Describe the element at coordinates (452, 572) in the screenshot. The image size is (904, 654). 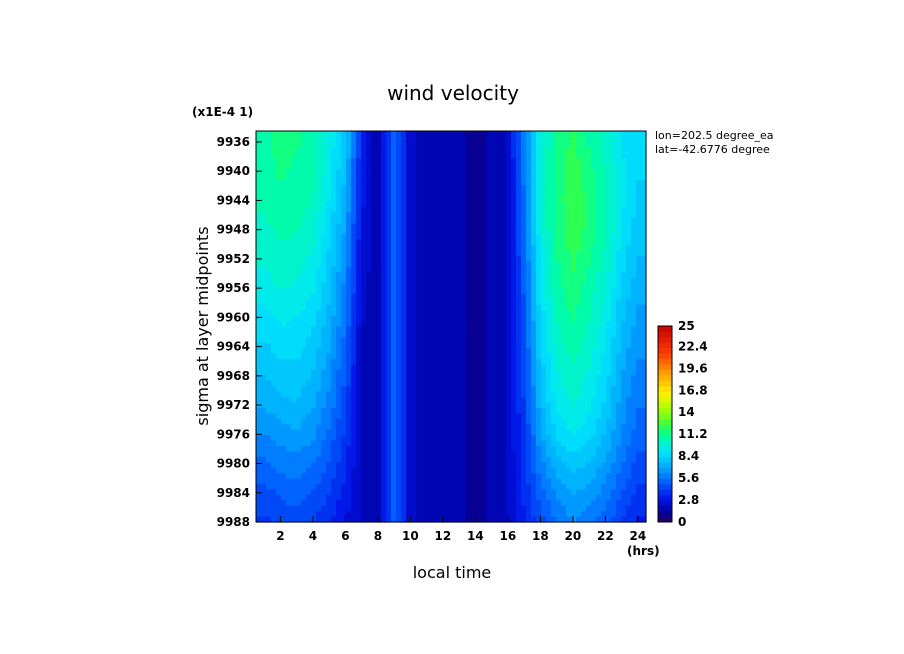
I see `x-axis-label: local time` at that location.